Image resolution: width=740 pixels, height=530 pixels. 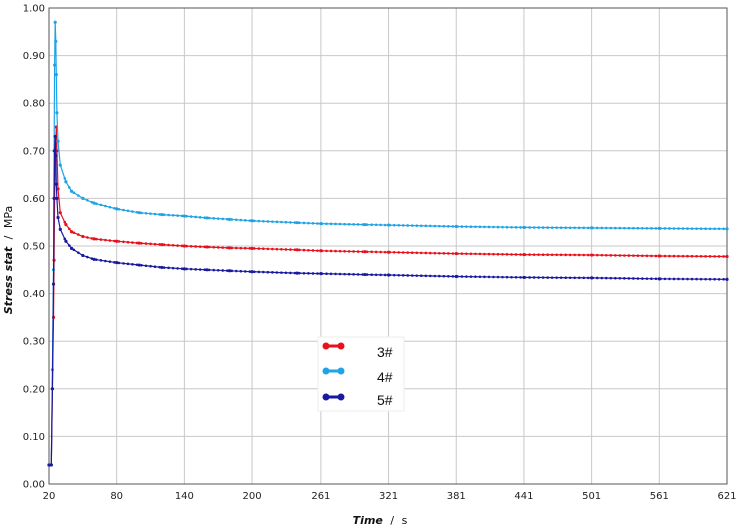 I want to click on x-axis-title: Time / s, so click(x=380, y=520).